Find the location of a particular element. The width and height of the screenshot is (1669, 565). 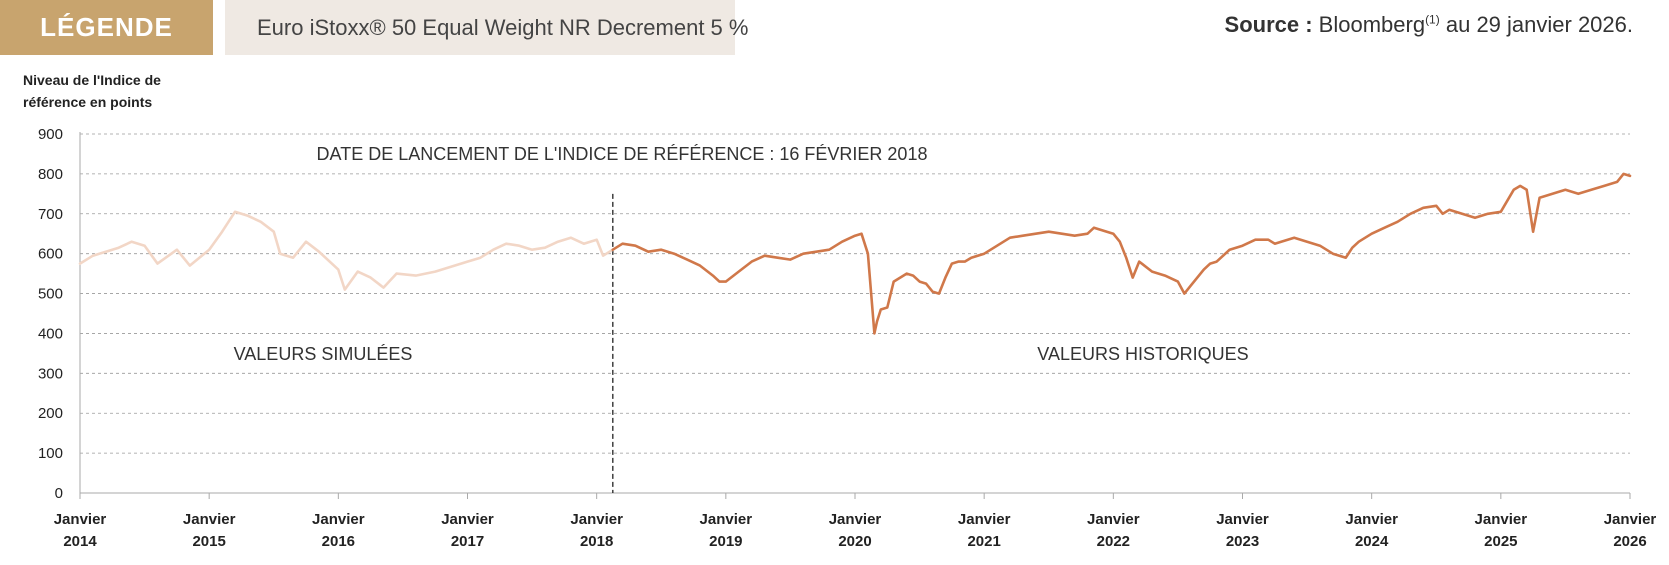

y-tick-label: 700 is located at coordinates (50, 214).